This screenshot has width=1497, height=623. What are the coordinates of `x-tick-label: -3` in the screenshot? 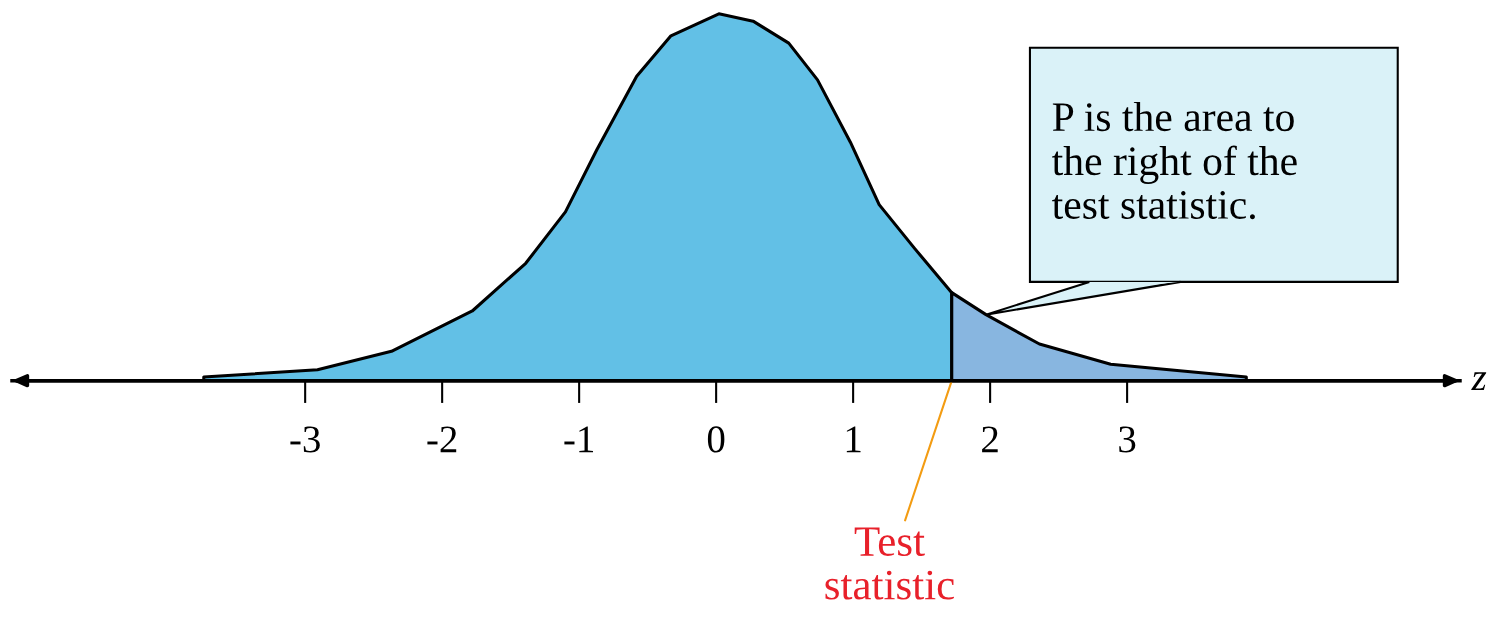 It's located at (305, 439).